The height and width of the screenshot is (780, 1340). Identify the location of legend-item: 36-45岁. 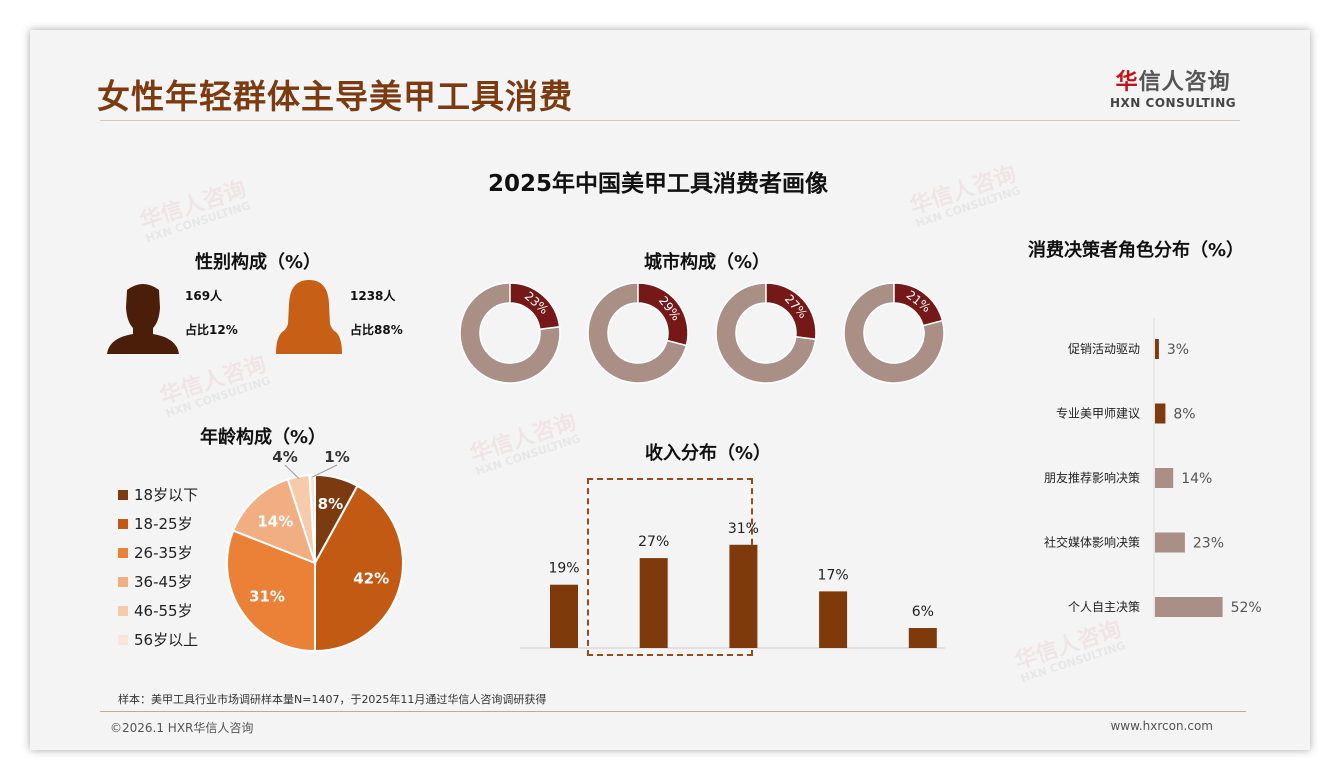
(158, 581).